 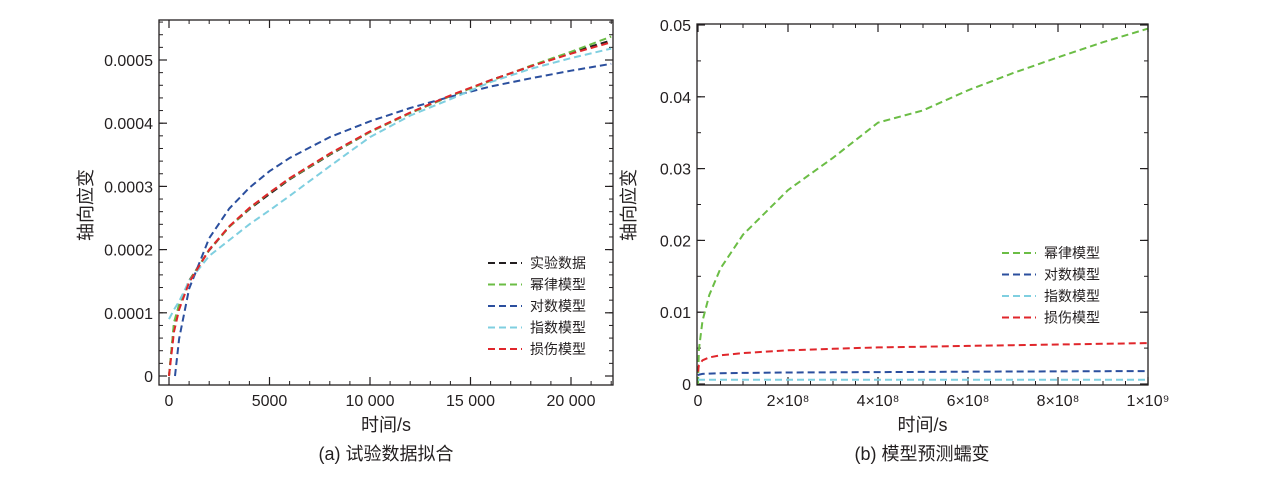 I want to click on x-tick-label: 10 000, so click(x=370, y=401).